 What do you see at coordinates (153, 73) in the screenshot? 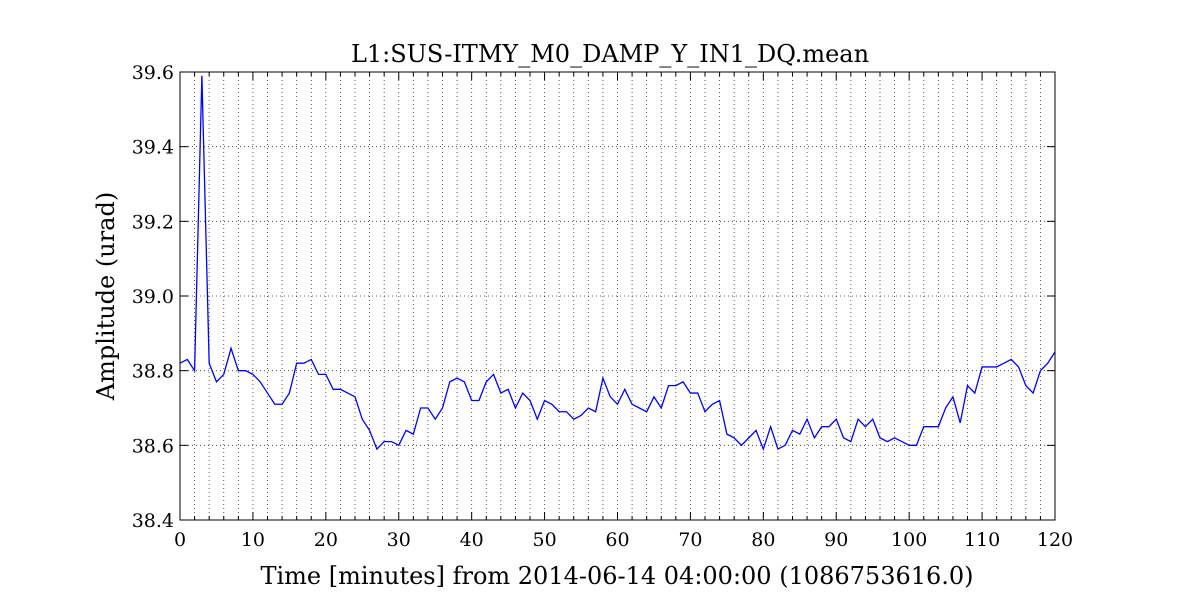
I see `y-tick-label: 39.6` at bounding box center [153, 73].